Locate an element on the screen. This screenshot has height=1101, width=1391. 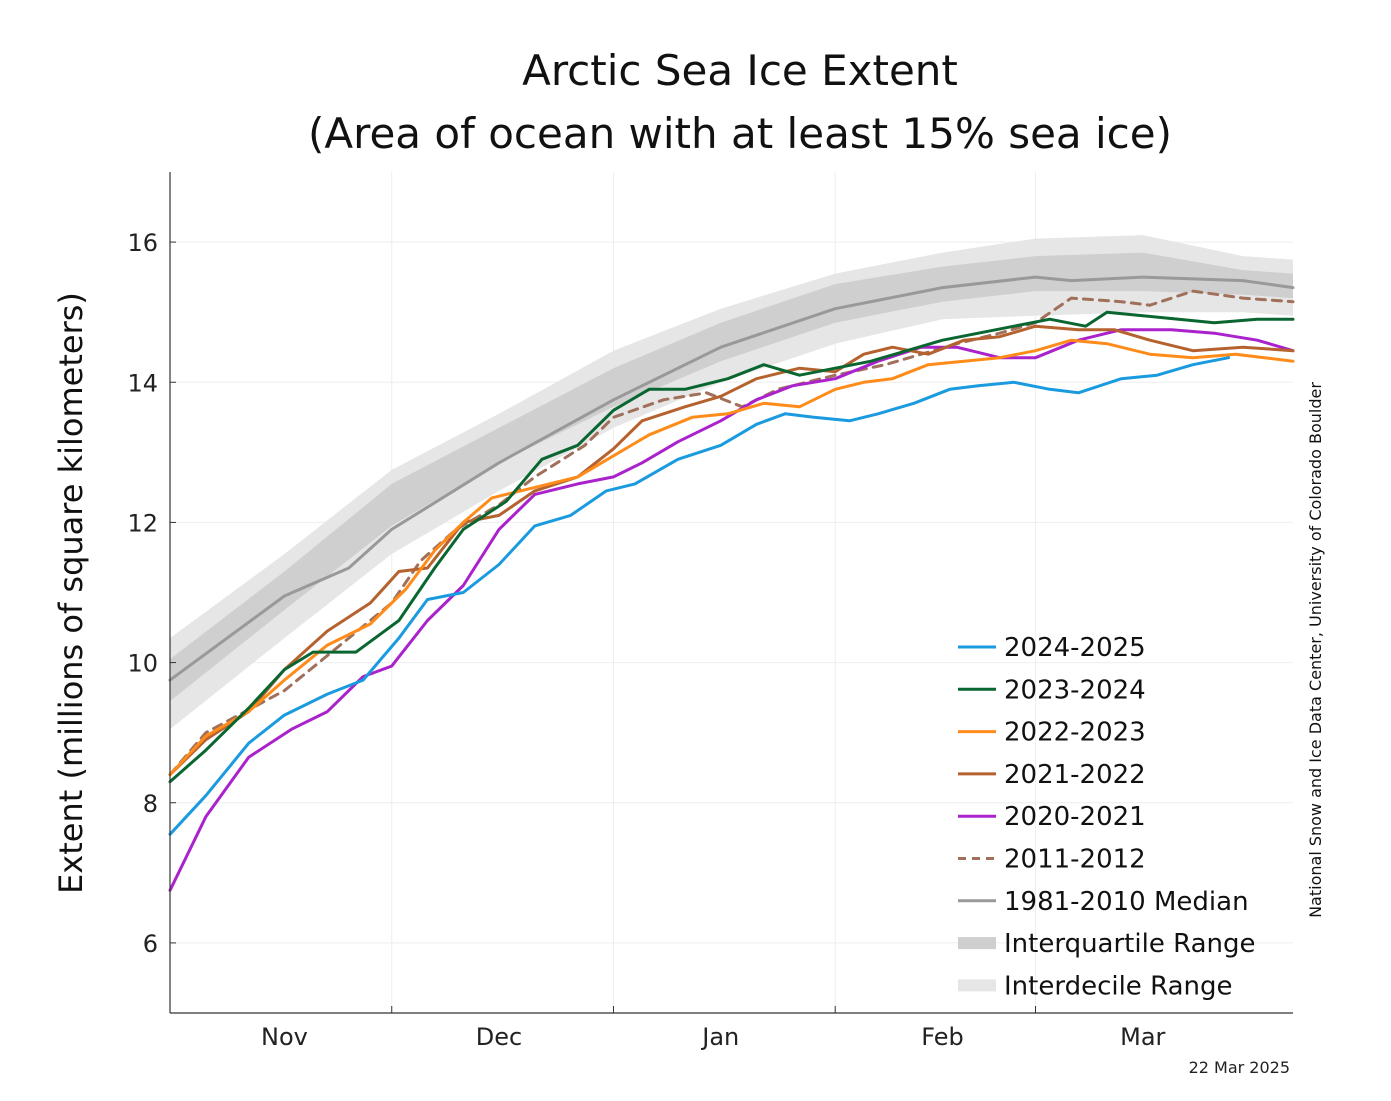
x-tick-label-jan: Jan is located at coordinates (719, 1037).